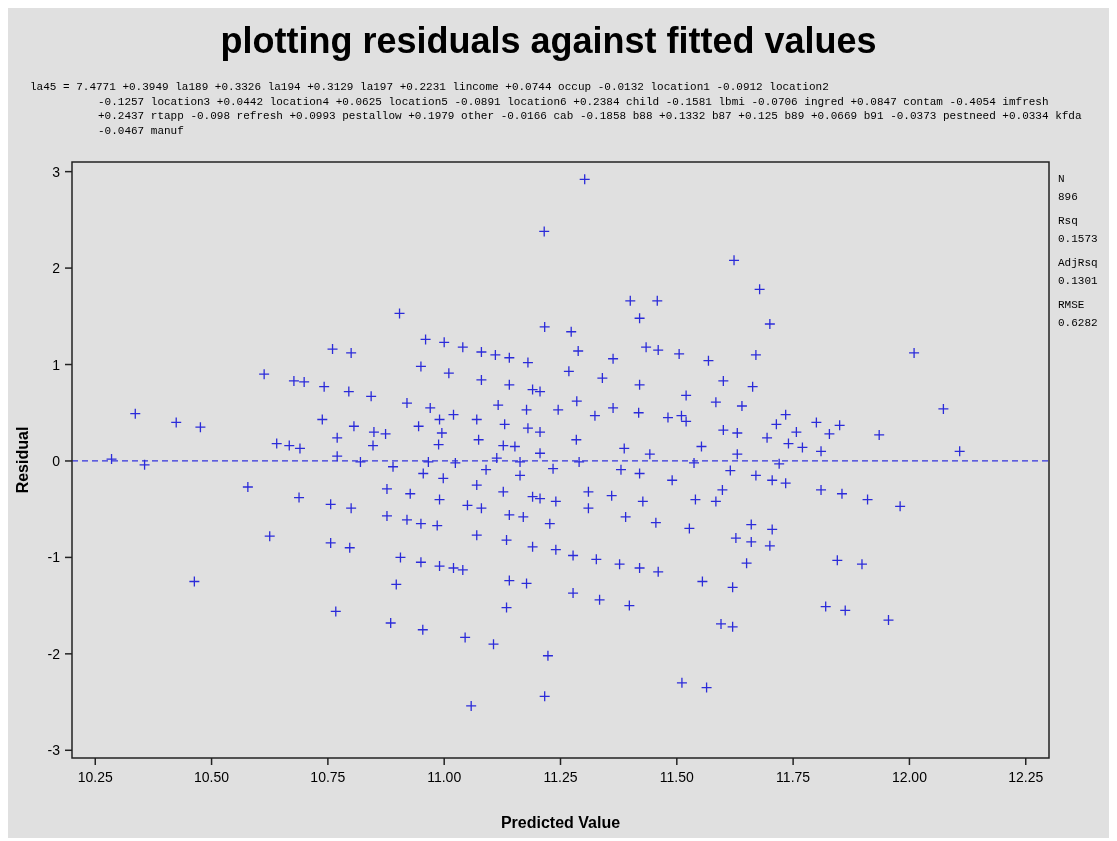  Describe the element at coordinates (556, 109) in the screenshot. I see `equation-text: la45 = 7.4771 +0.3949 la189 +0.3326 la194 +0.3129 la197 +0.2231 lincome +0.0744 occup -0.0132 location1 -0.0912 location2 -0.1257 location3 +0.0442 location4 +0.0625 location5 -0.0891 location6 +0.2384 child -0.1581 lbmi -0.0706 ingred +0.0847 contam -0.4054 imfresh +0.2437 rtapp -0.098 refresh +0.0993 pestallow +0.1979 other -0.0166 cab -0.1858 b88 +0.1332 b87 +0.125 b89 +0.0669 b91 -0.0373 pestneed +0.0334 kfda -0.0467 manuf` at that location.